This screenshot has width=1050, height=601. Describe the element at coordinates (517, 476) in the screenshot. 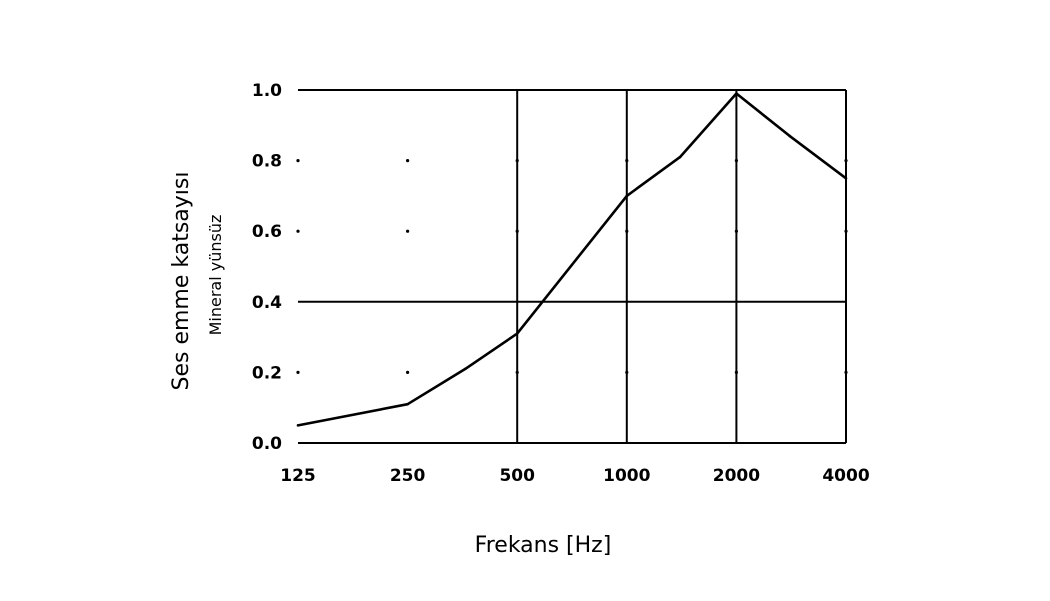

I see `x-tick-label: 500` at that location.